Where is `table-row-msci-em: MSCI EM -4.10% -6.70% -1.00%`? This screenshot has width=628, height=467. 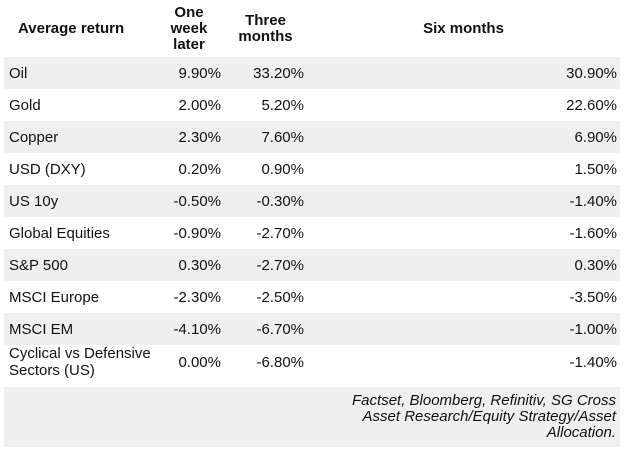
table-row-msci-em: MSCI EM -4.10% -6.70% -1.00% is located at coordinates (312, 329).